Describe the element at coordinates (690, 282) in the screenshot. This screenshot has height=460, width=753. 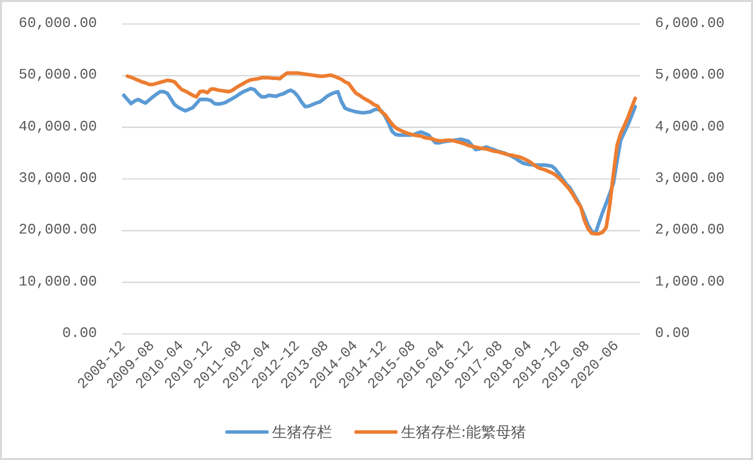
I see `y2-tick-label: 1,000.00` at that location.